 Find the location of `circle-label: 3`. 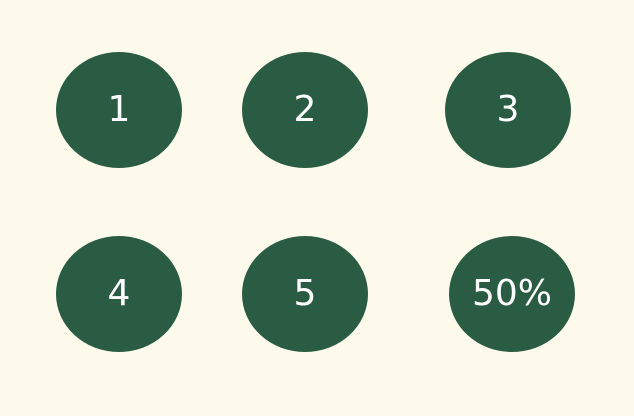

circle-label: 3 is located at coordinates (508, 109).